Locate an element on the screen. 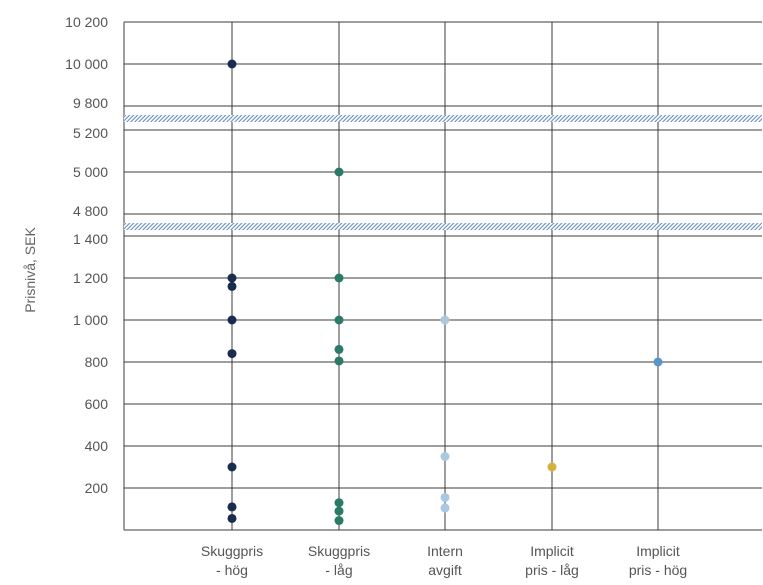 The width and height of the screenshot is (763, 585). x-category-label: - hög is located at coordinates (232, 570).